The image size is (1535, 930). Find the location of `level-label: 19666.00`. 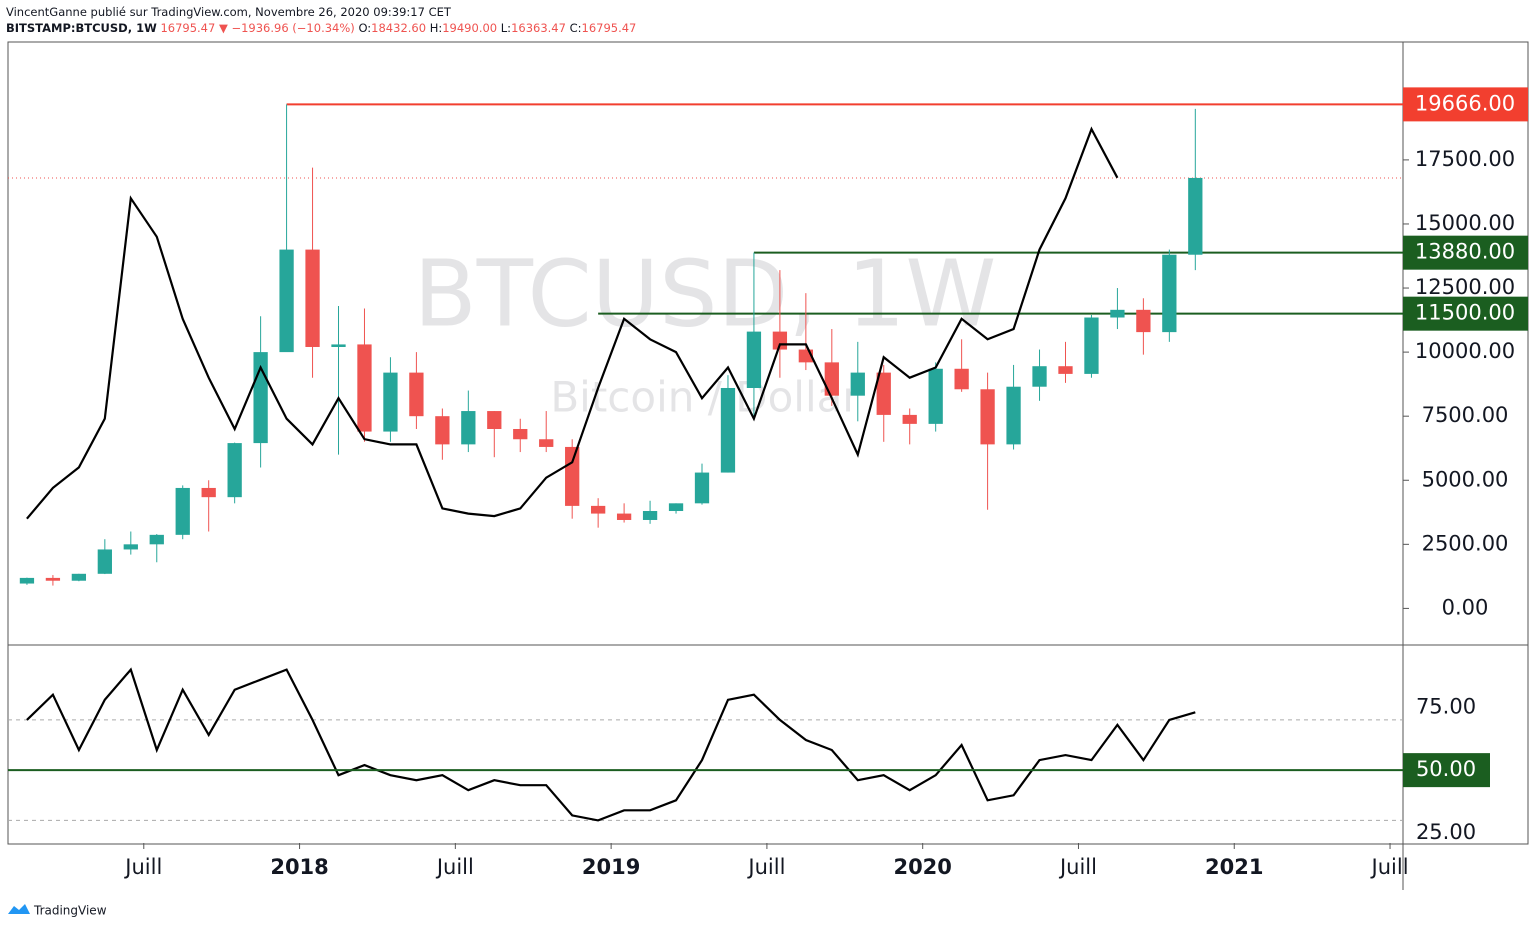

level-label: 19666.00 is located at coordinates (1465, 103).